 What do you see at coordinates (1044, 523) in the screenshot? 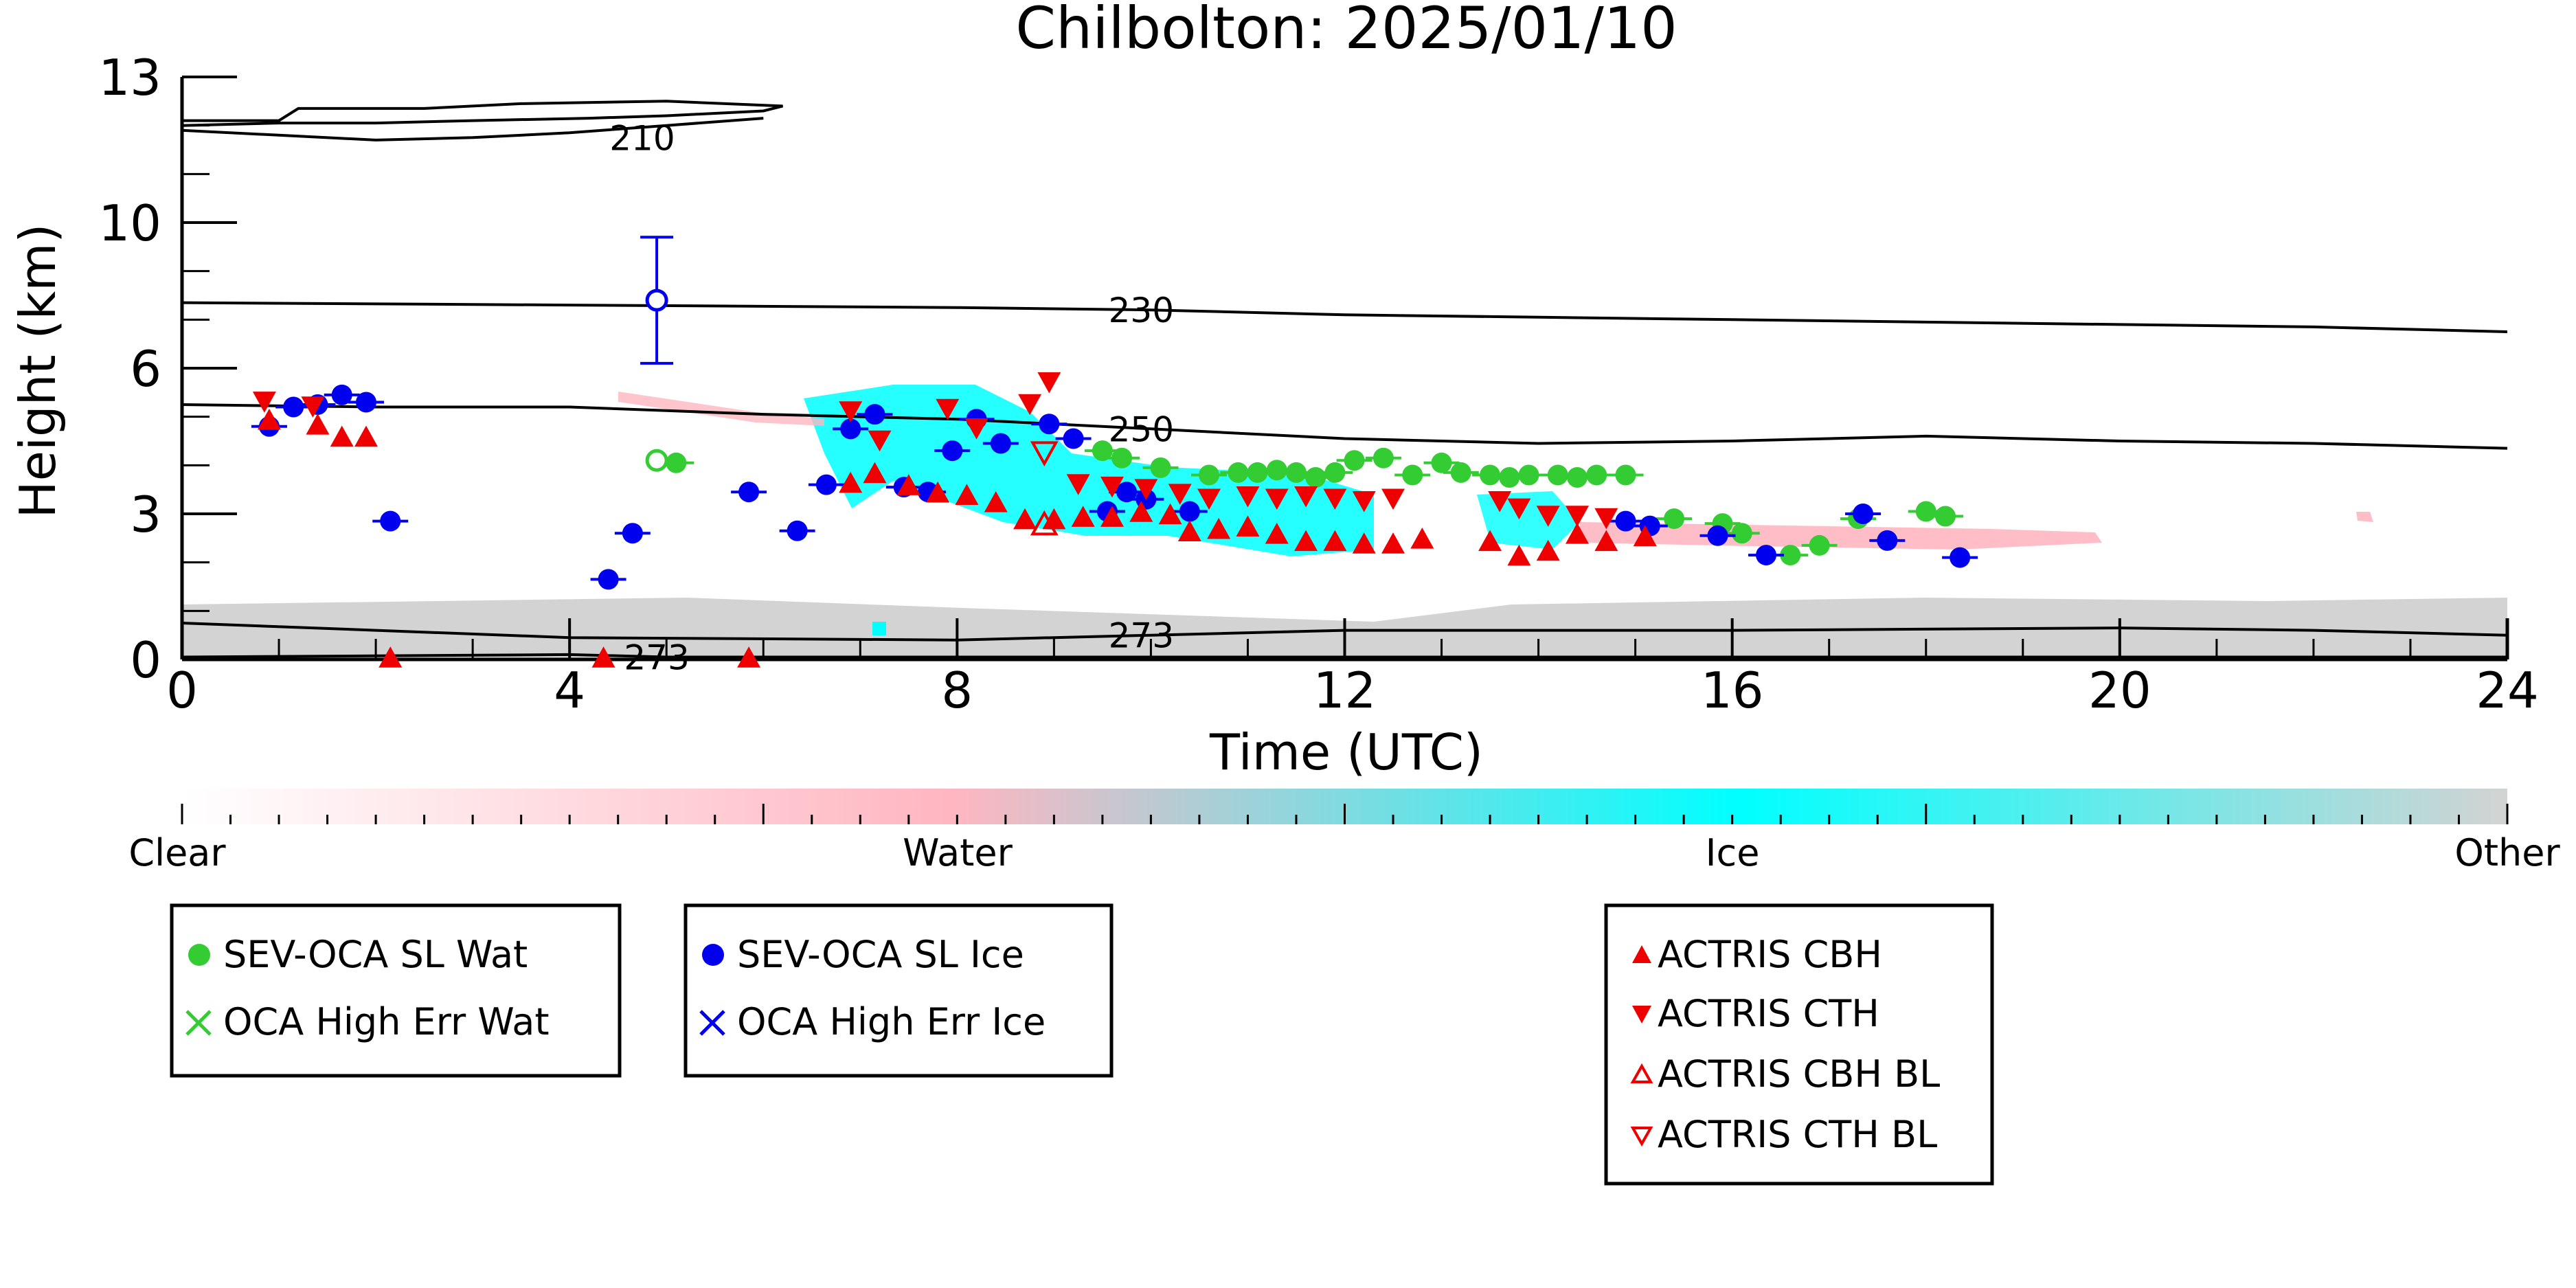
I see `point-actris-cbh-bl` at bounding box center [1044, 523].